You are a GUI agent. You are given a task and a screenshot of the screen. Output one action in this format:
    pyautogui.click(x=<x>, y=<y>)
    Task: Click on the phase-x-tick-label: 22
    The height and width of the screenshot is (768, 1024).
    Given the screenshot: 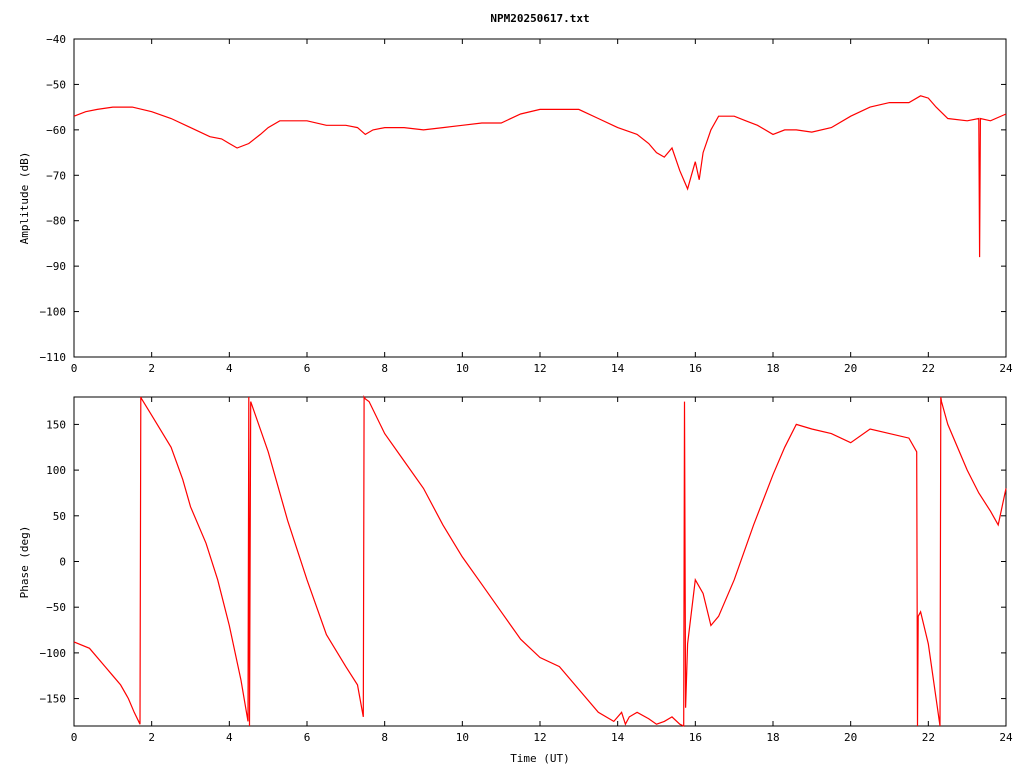 What is the action you would take?
    pyautogui.click(x=928, y=737)
    